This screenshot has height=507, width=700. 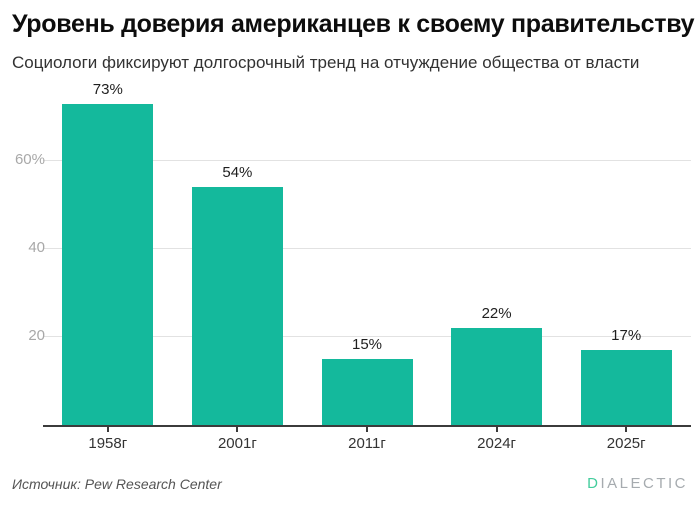 I want to click on bar-value-label: 15%, so click(x=367, y=344).